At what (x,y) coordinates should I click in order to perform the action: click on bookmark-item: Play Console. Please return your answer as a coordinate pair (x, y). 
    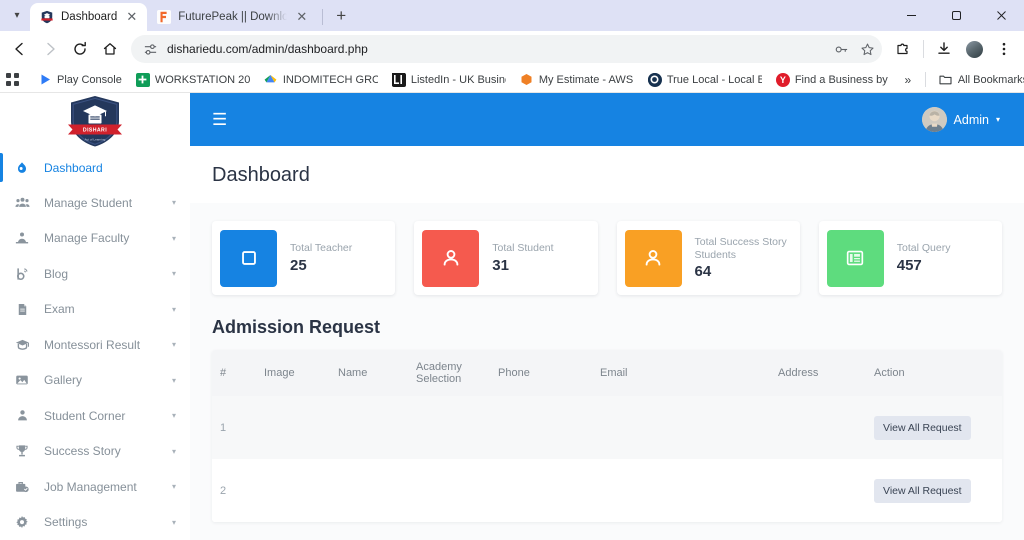
    Looking at the image, I should click on (80, 80).